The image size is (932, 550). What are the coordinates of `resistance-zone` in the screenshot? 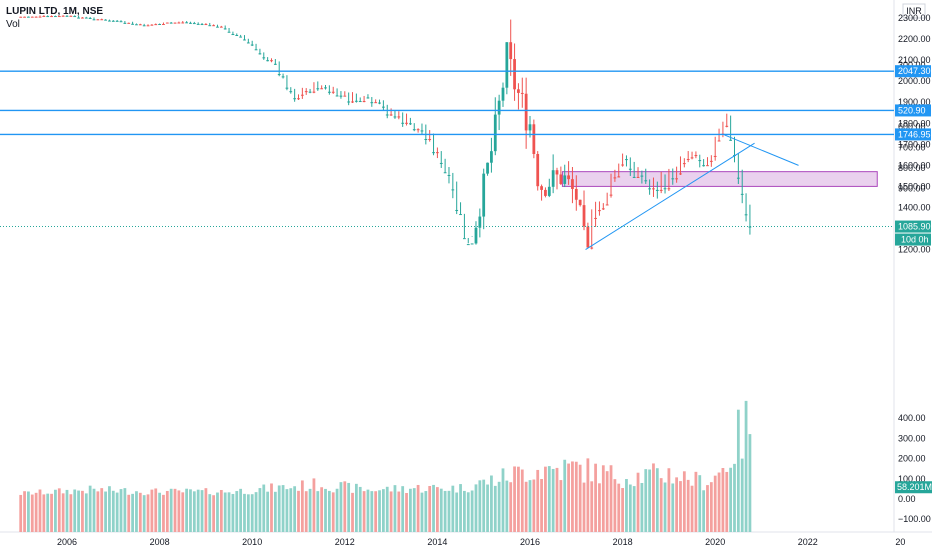 It's located at (719, 179).